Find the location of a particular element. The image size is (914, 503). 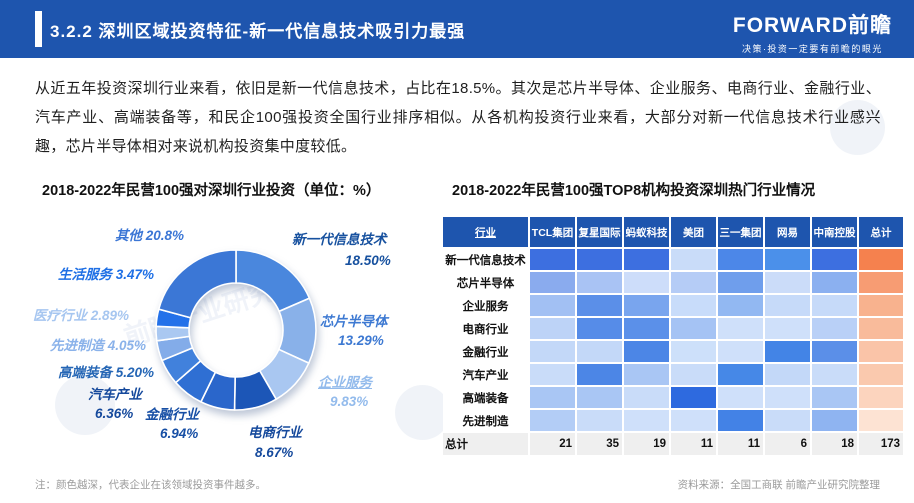

heatmap-cell-r5-c5 is located at coordinates (787, 374).